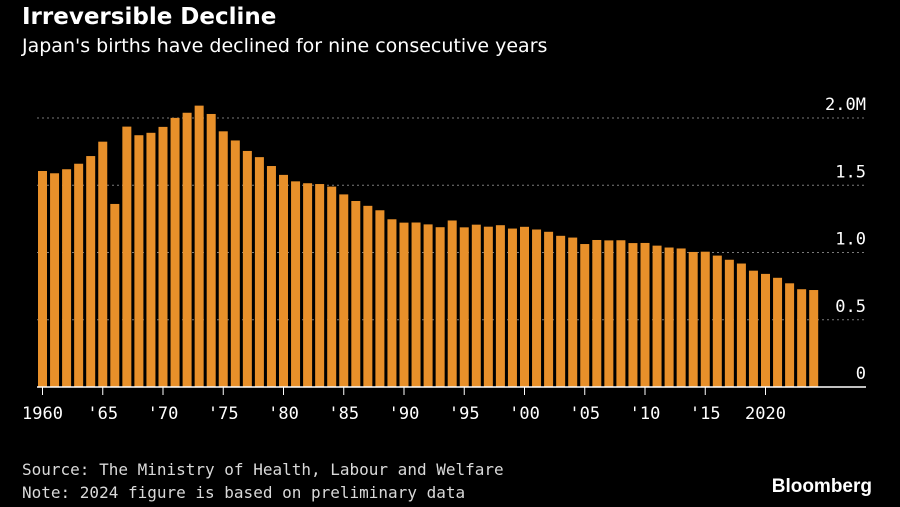  What do you see at coordinates (151, 259) in the screenshot?
I see `bar-1969` at bounding box center [151, 259].